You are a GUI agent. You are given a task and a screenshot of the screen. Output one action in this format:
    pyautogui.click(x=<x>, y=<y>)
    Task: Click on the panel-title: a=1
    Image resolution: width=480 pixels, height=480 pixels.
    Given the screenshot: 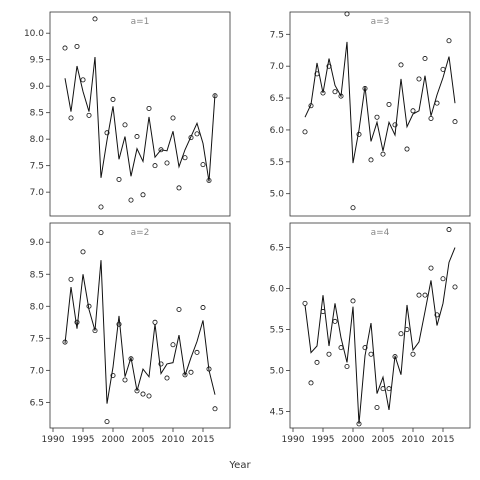 What is the action you would take?
    pyautogui.click(x=140, y=22)
    